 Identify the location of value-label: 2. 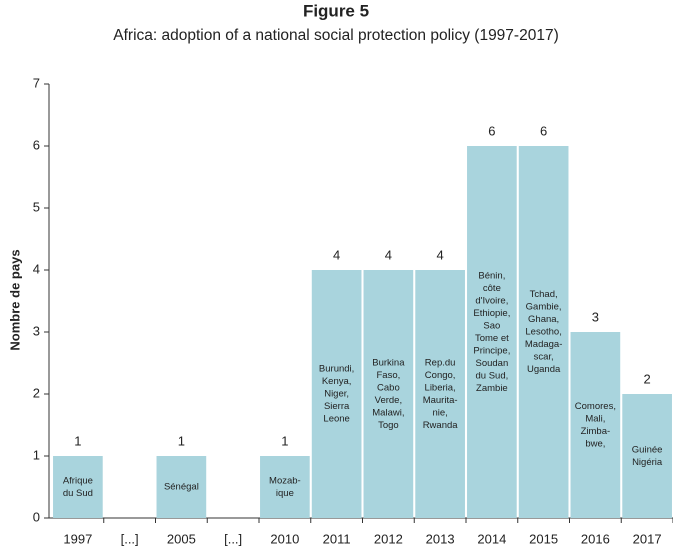
(647, 378).